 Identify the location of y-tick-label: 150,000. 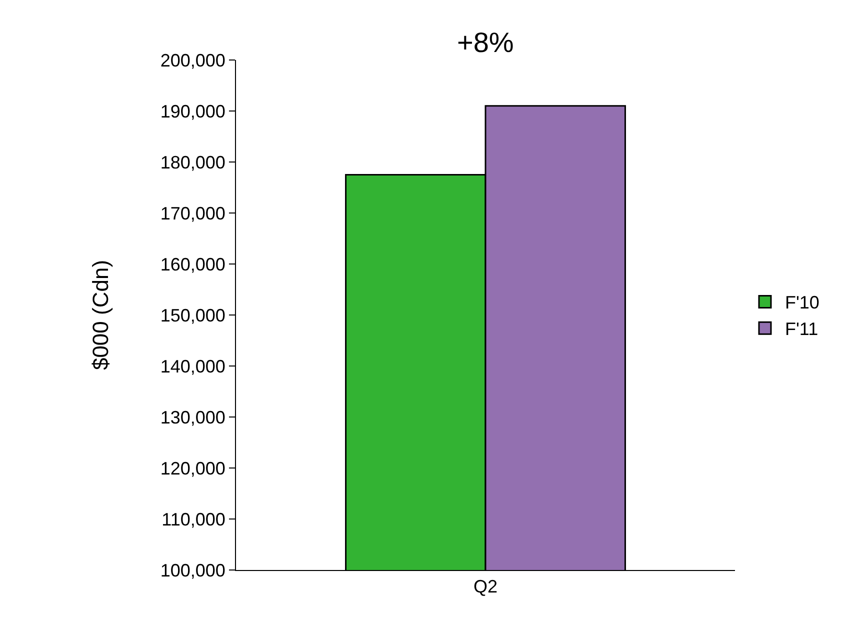
(193, 315).